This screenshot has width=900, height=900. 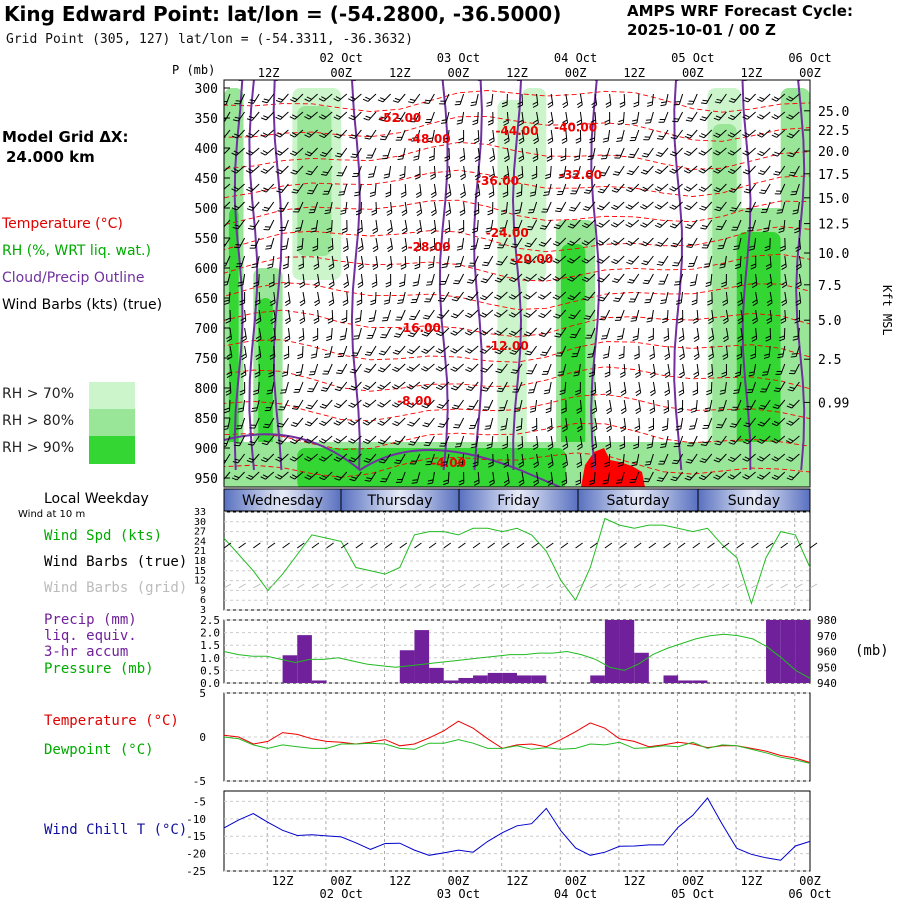 What do you see at coordinates (887, 310) in the screenshot?
I see `kft-axis-label: Kft MSL` at bounding box center [887, 310].